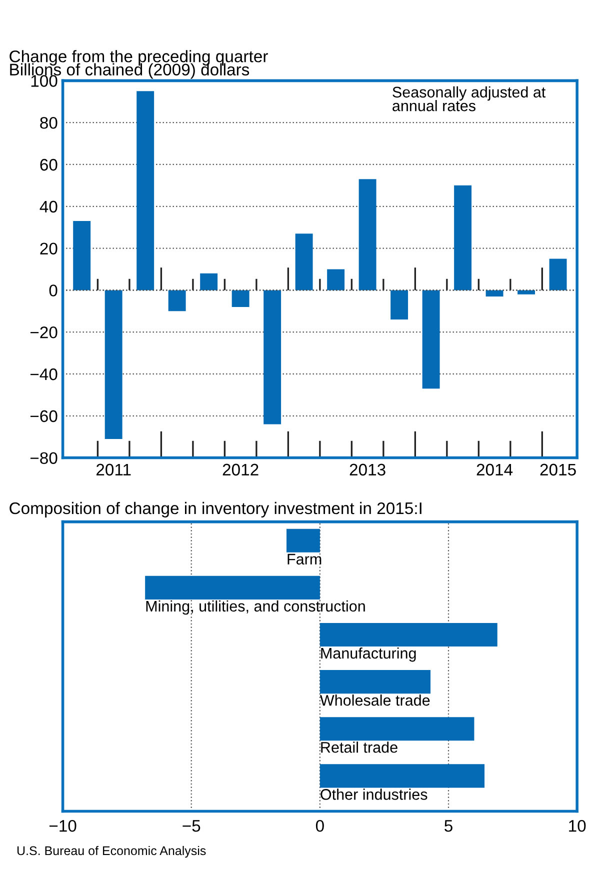 Image resolution: width=598 pixels, height=877 pixels. Describe the element at coordinates (53, 290) in the screenshot. I see `y-tick-label: 0` at that location.